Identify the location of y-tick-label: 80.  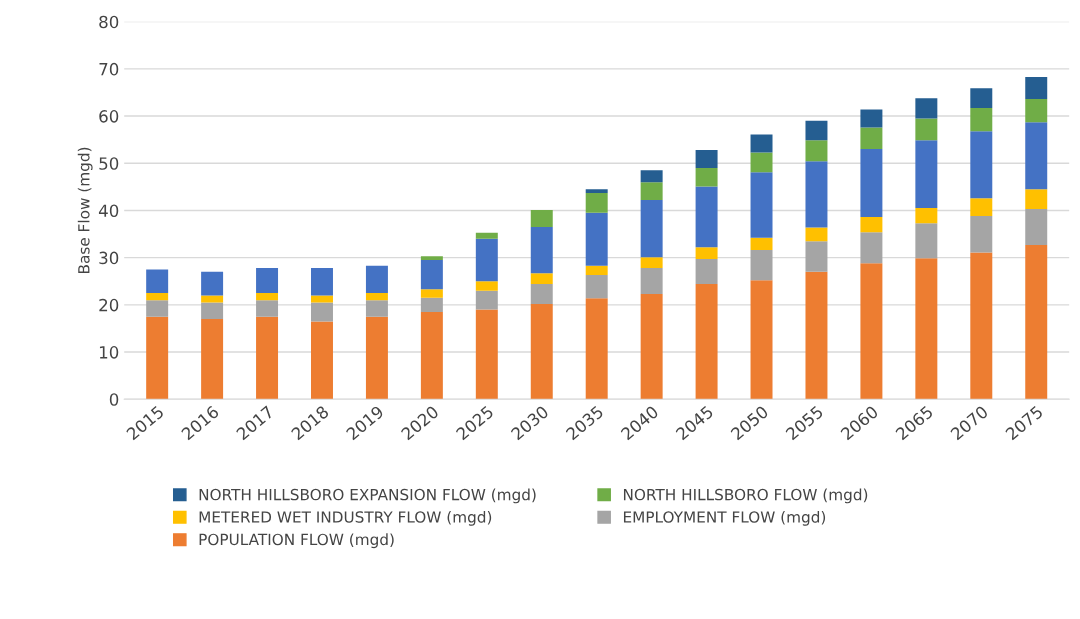
(109, 22).